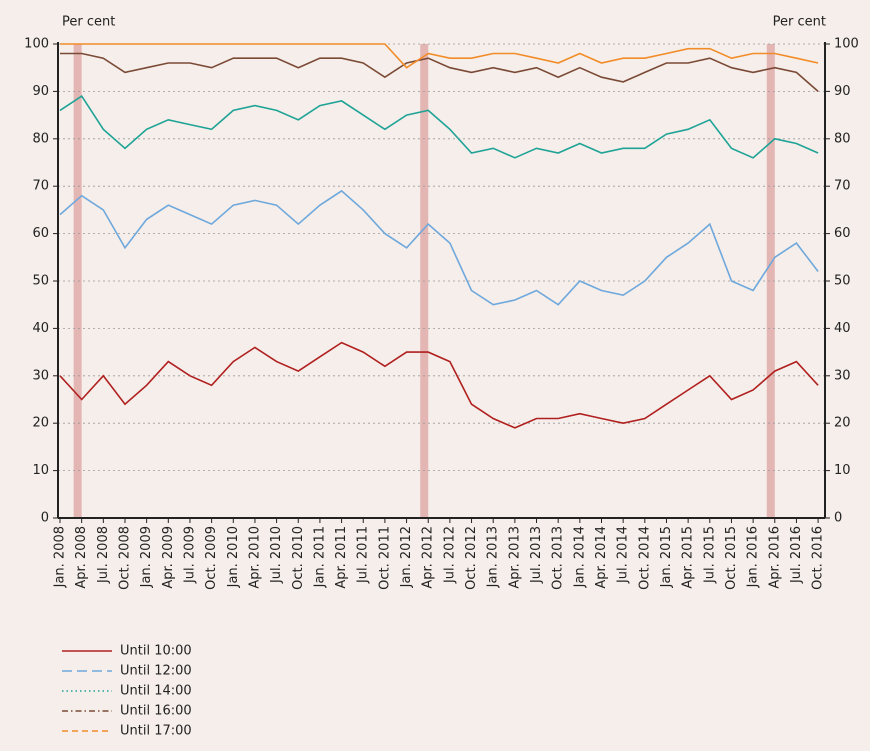 This screenshot has height=751, width=870. What do you see at coordinates (842, 328) in the screenshot?
I see `y2-tick-label: 40` at bounding box center [842, 328].